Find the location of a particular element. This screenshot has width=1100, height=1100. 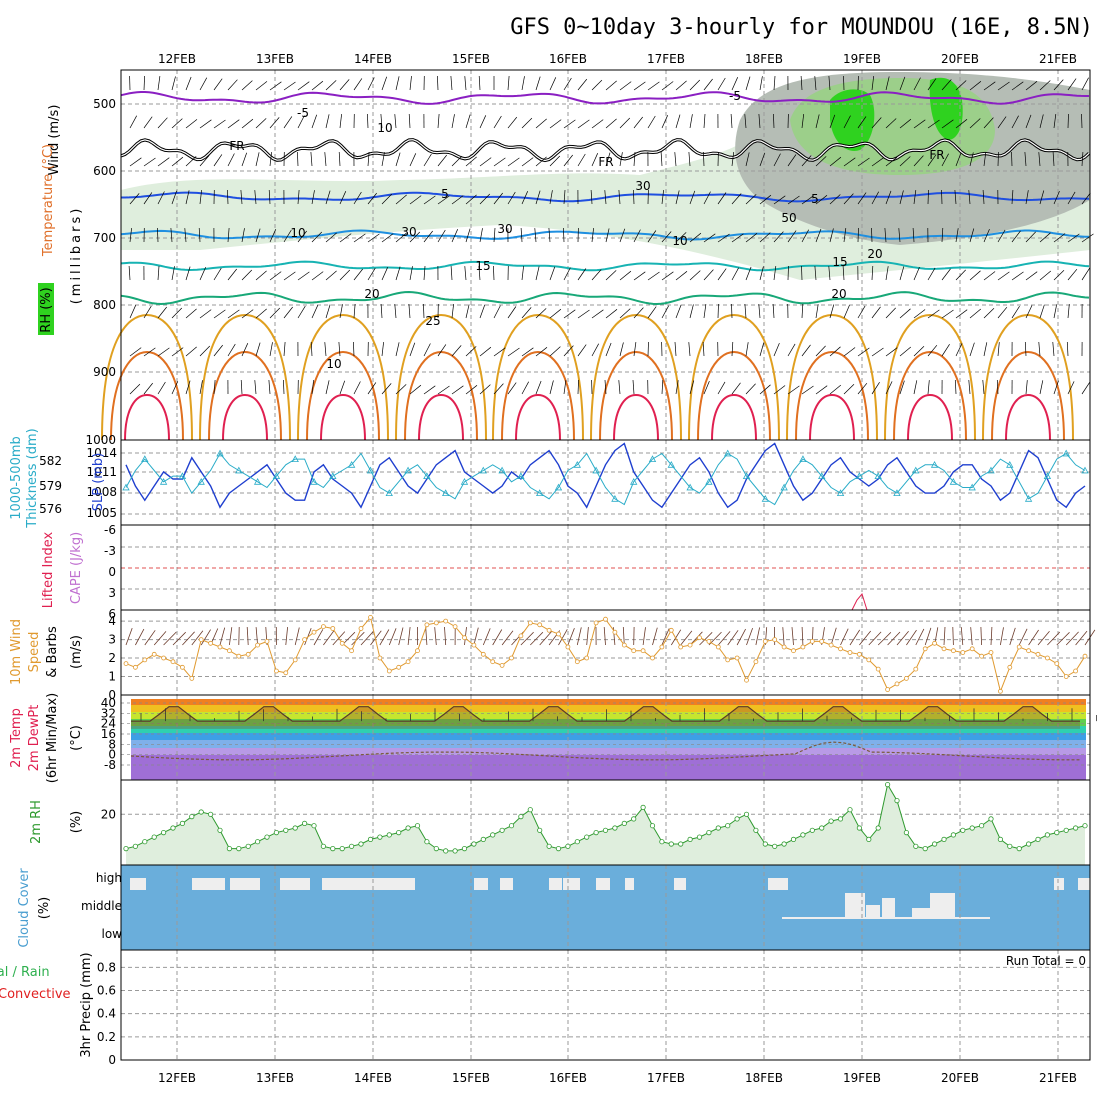

temp-tick: 0 is located at coordinates (112, 755).